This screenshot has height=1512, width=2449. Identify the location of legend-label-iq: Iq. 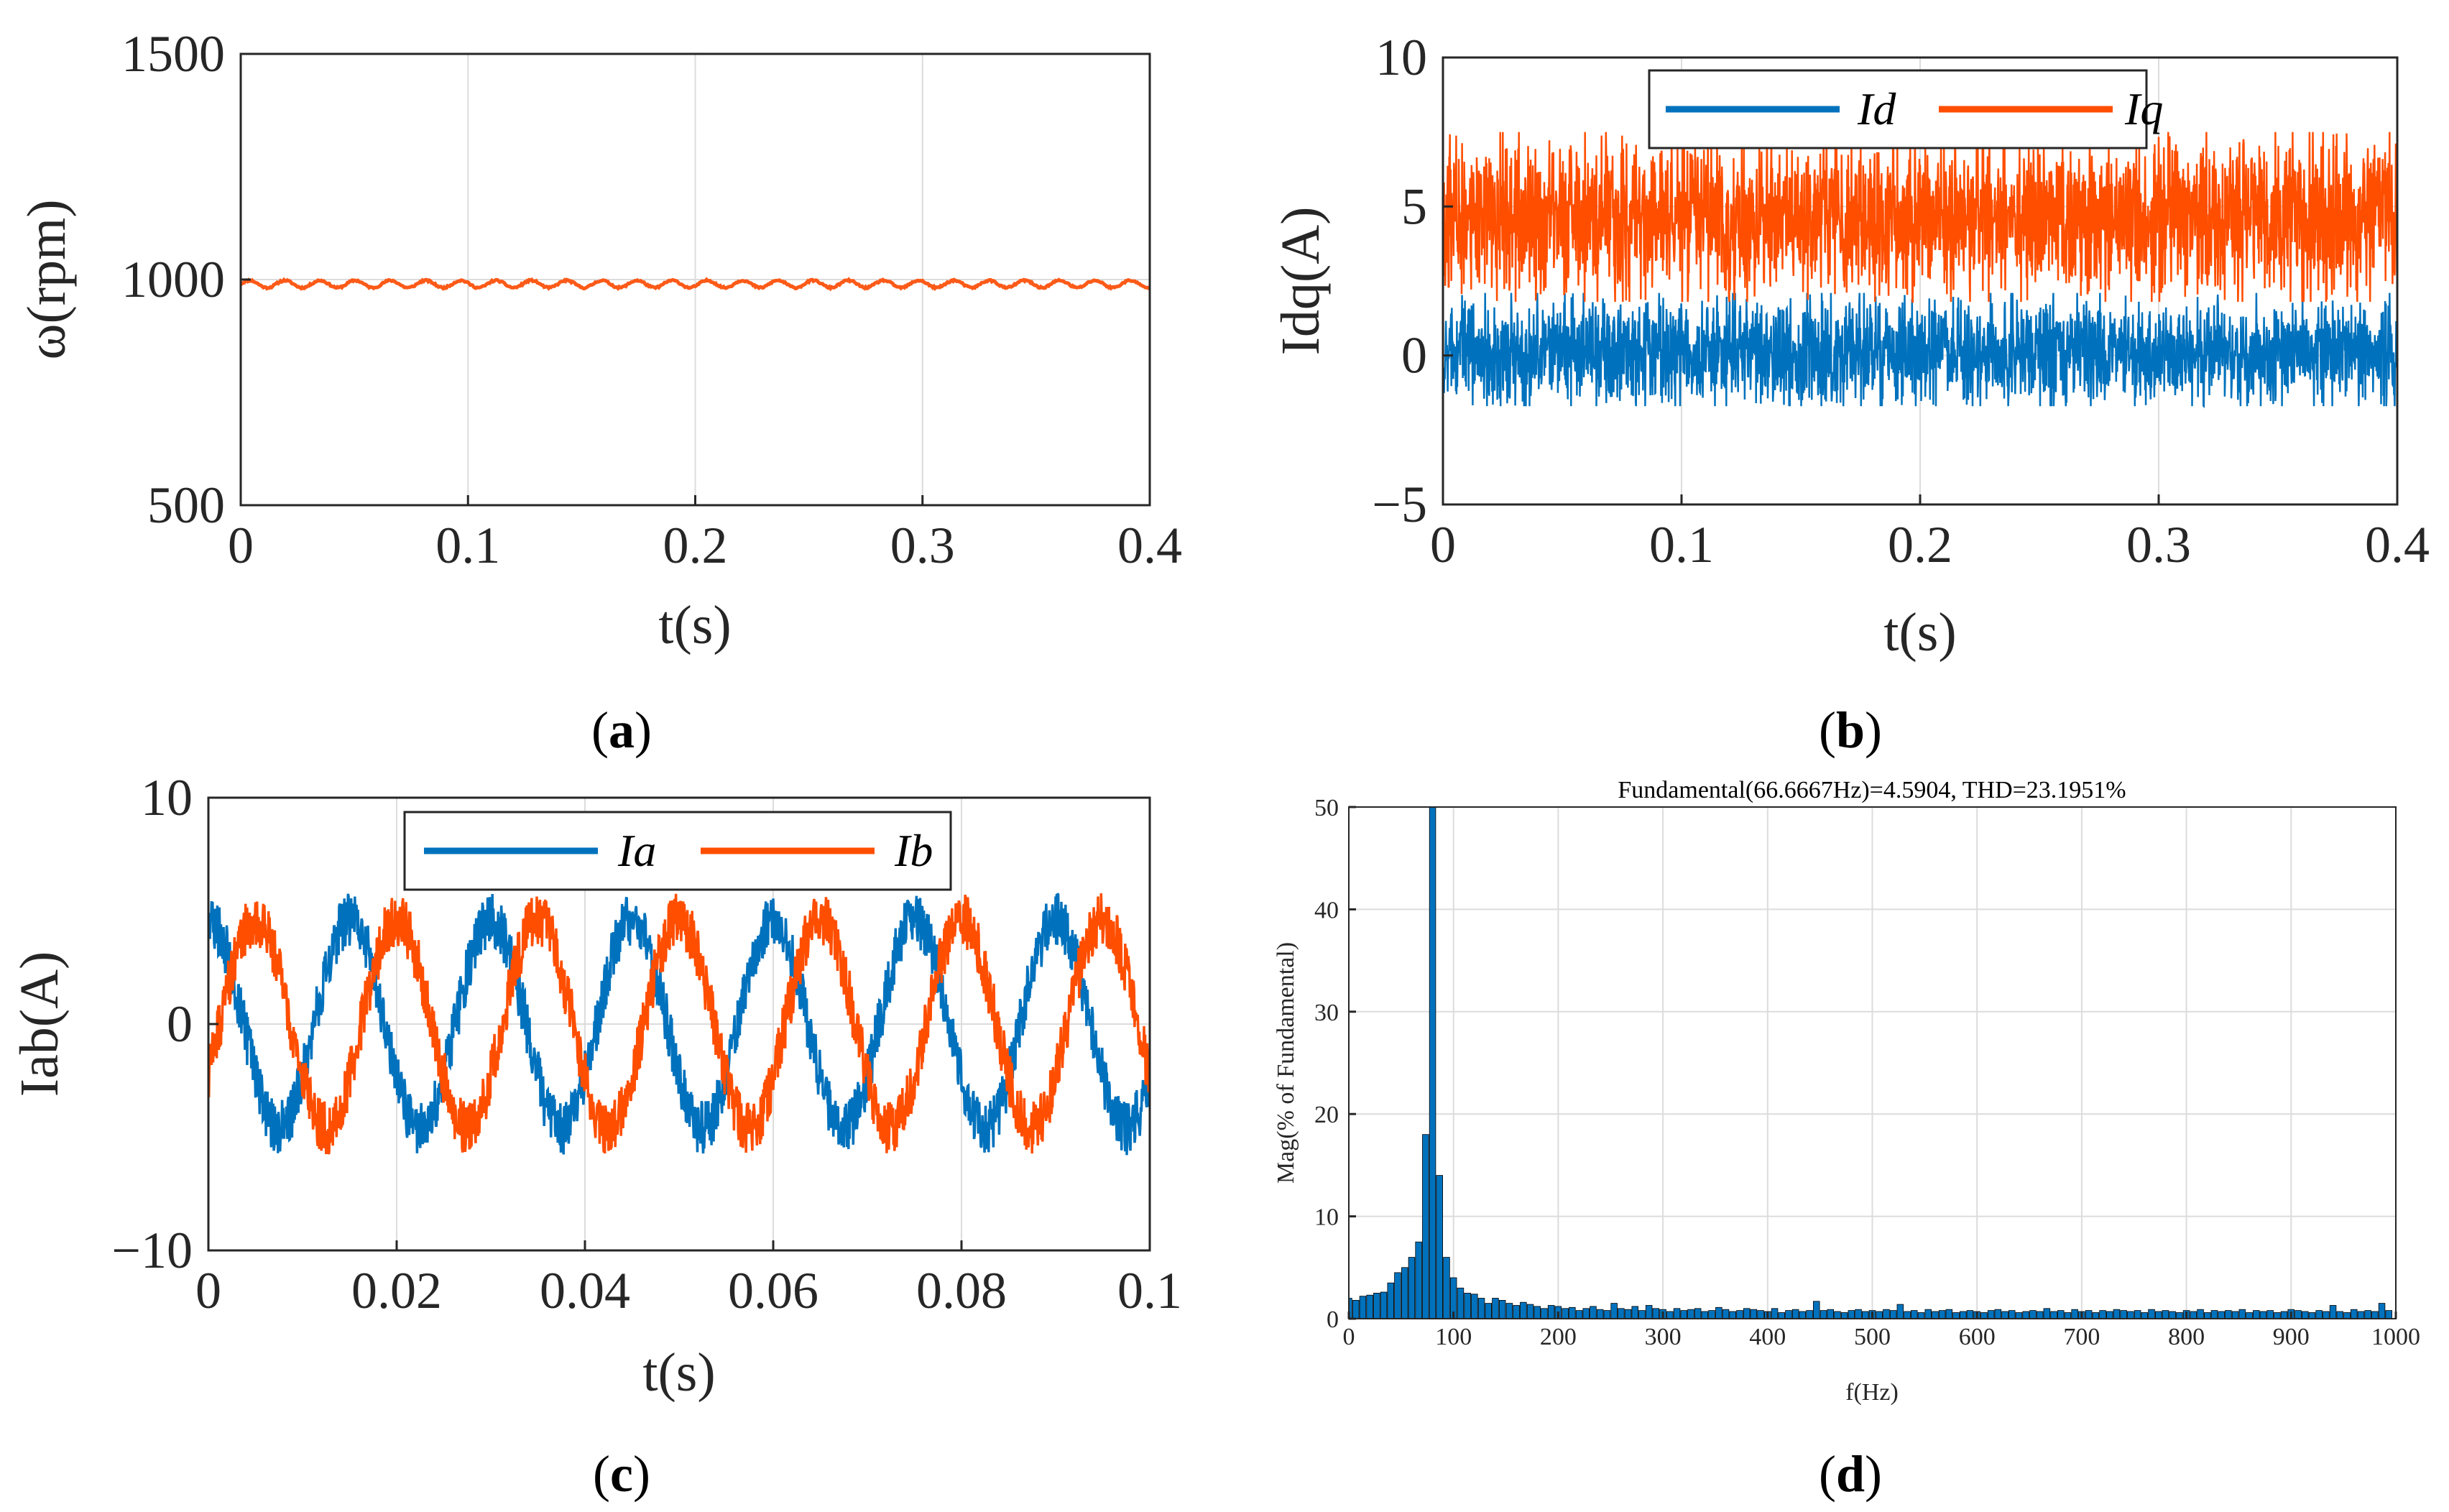
(2143, 109).